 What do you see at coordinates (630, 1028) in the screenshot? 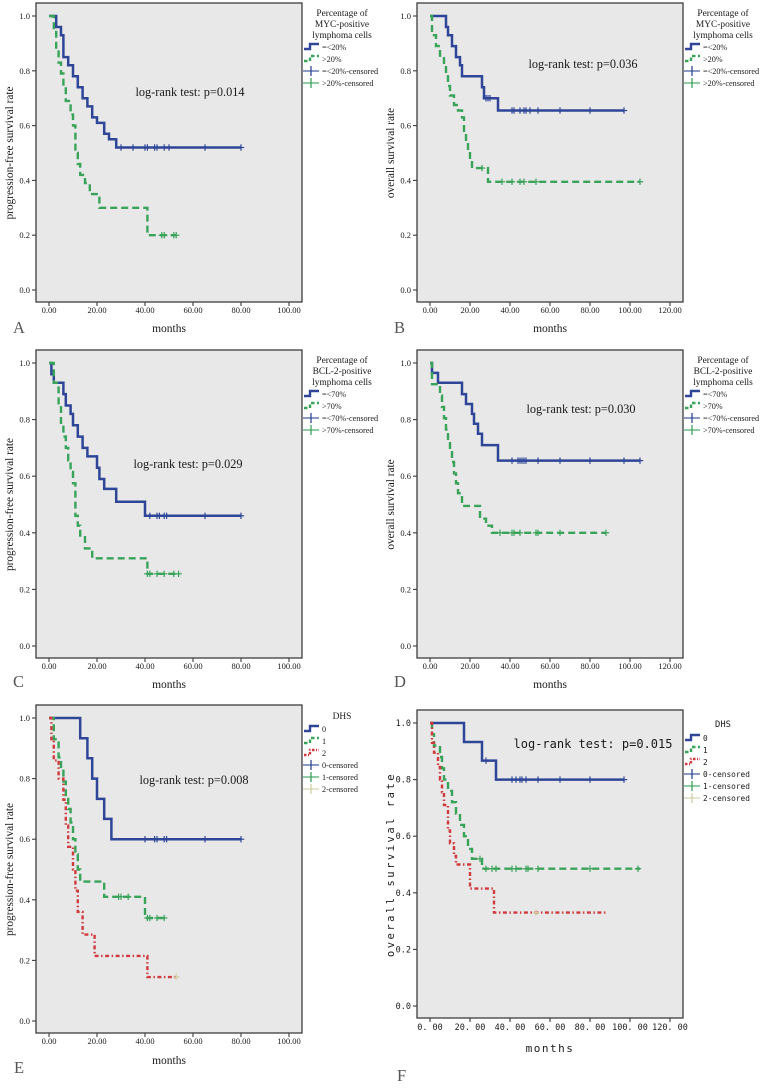
I see `x-tick-label: 100. 00` at bounding box center [630, 1028].